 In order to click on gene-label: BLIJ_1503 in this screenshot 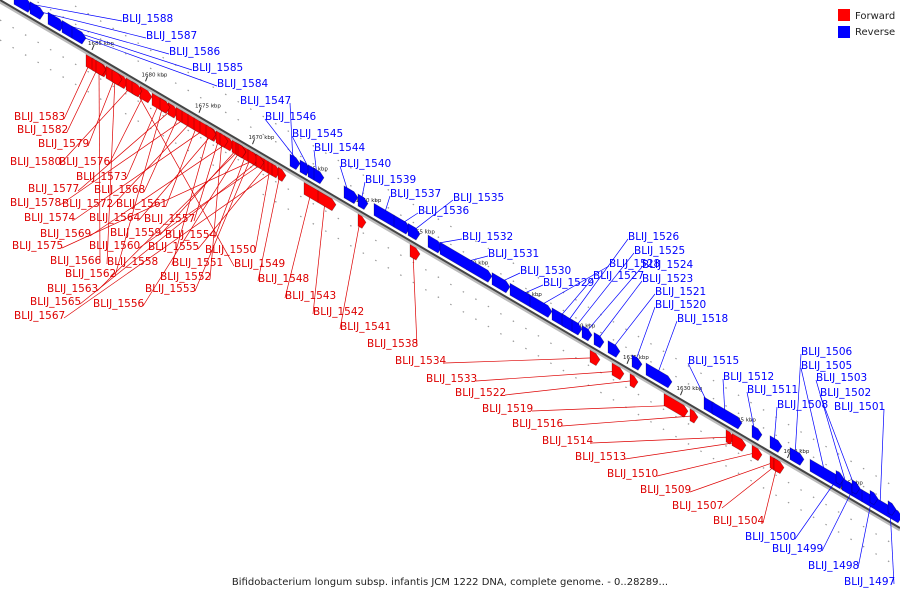, I will do `click(841, 378)`.